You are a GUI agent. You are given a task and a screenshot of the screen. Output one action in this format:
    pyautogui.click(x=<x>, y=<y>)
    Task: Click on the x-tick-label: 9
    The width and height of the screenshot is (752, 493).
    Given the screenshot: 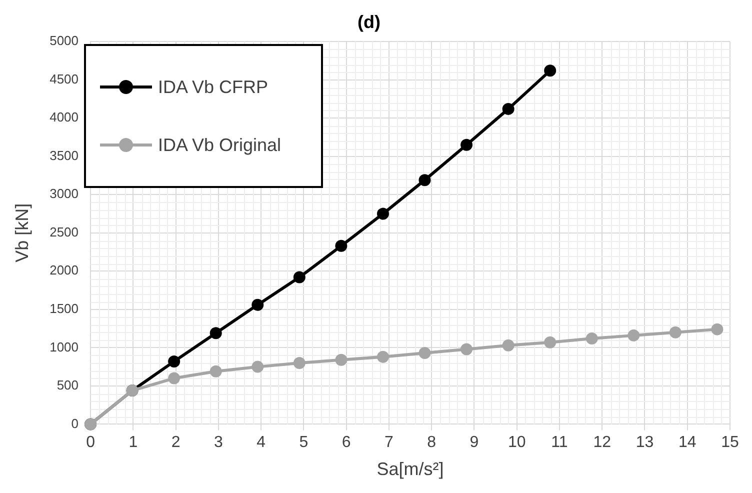 What is the action you would take?
    pyautogui.click(x=474, y=443)
    